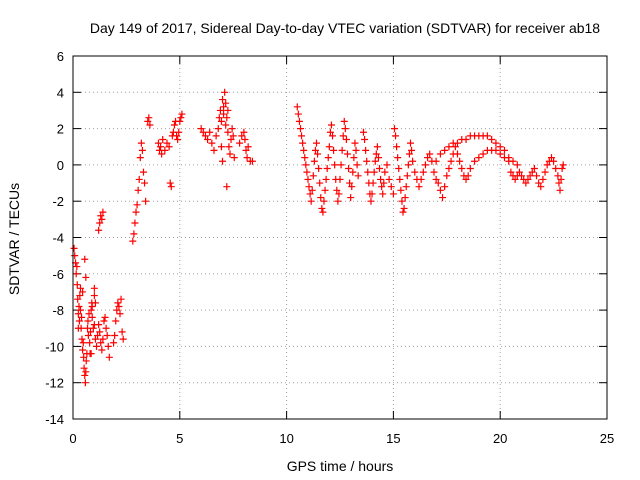 The width and height of the screenshot is (640, 480). Describe the element at coordinates (58, 310) in the screenshot. I see `y-tick-label: -8` at that location.